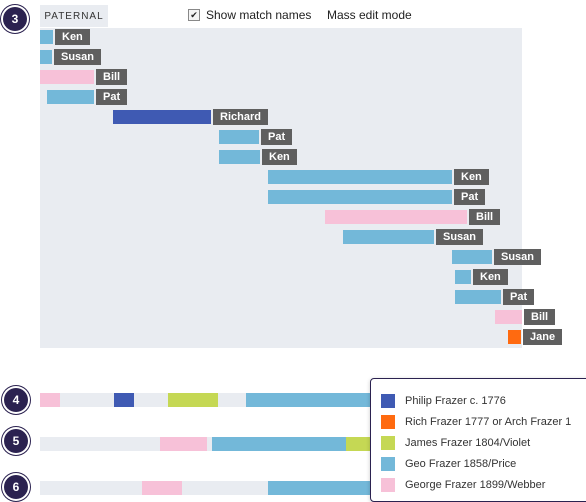 This screenshot has width=586, height=502. I want to click on show-match-names-label: Show match names, so click(259, 15).